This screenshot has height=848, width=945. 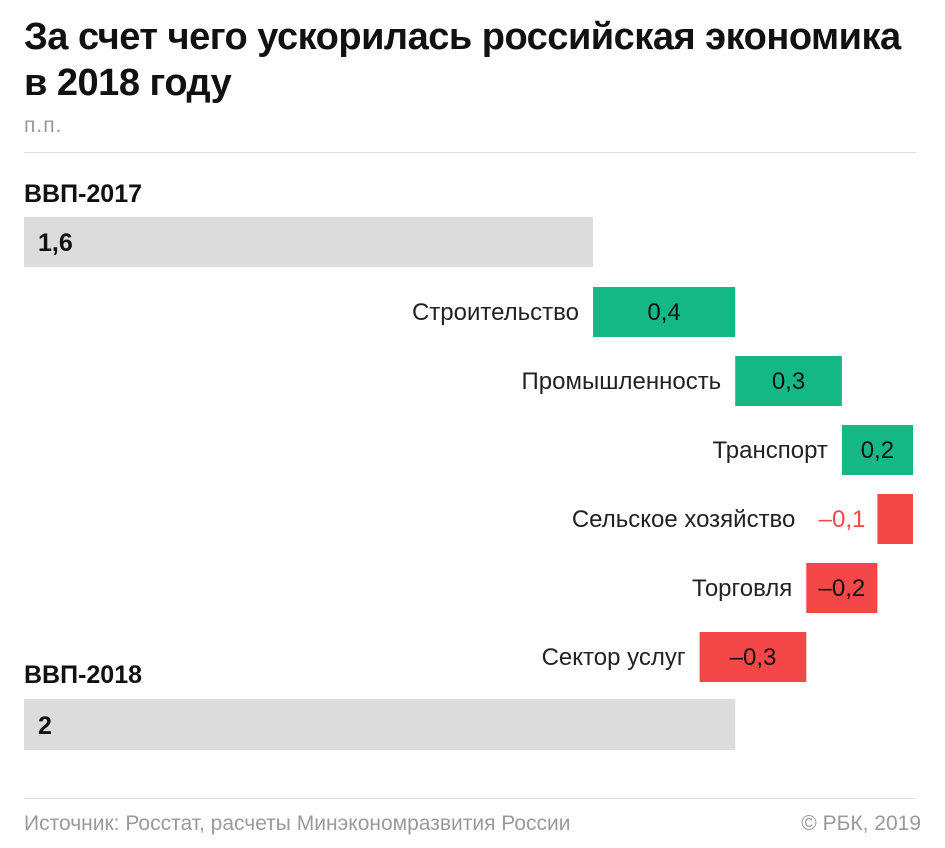 What do you see at coordinates (622, 381) in the screenshot?
I see `step-label-2: Промышленность` at bounding box center [622, 381].